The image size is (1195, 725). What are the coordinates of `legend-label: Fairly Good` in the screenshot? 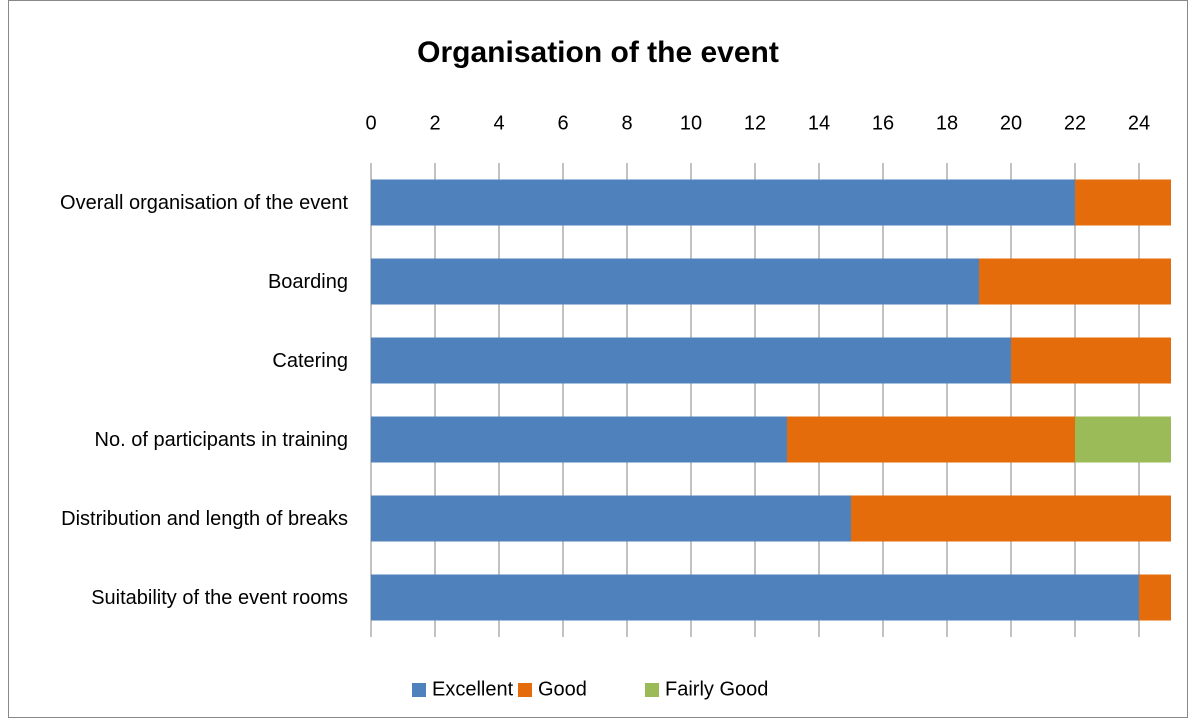 It's located at (716, 689).